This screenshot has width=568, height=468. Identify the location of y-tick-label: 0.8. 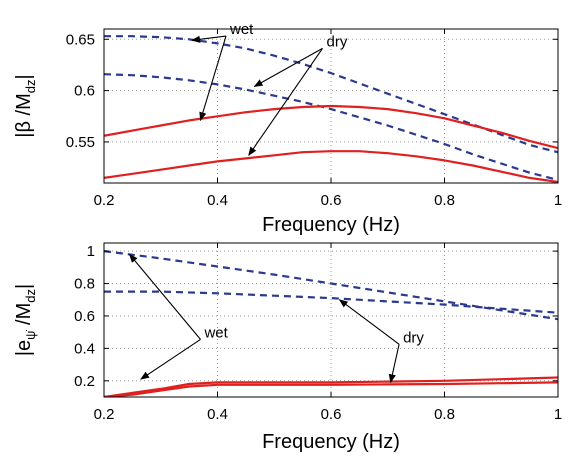
(84, 284).